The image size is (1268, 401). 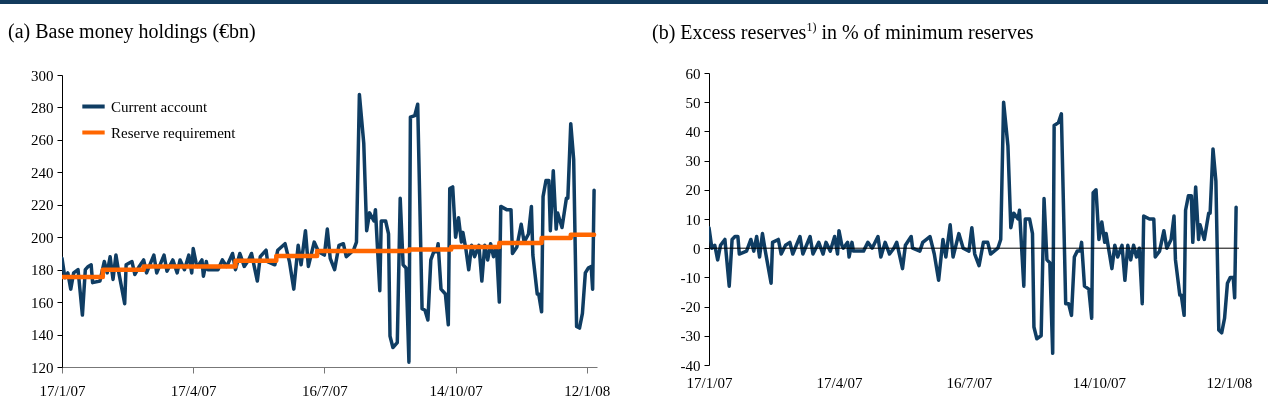 What do you see at coordinates (693, 73) in the screenshot?
I see `y-tick-label: 60` at bounding box center [693, 73].